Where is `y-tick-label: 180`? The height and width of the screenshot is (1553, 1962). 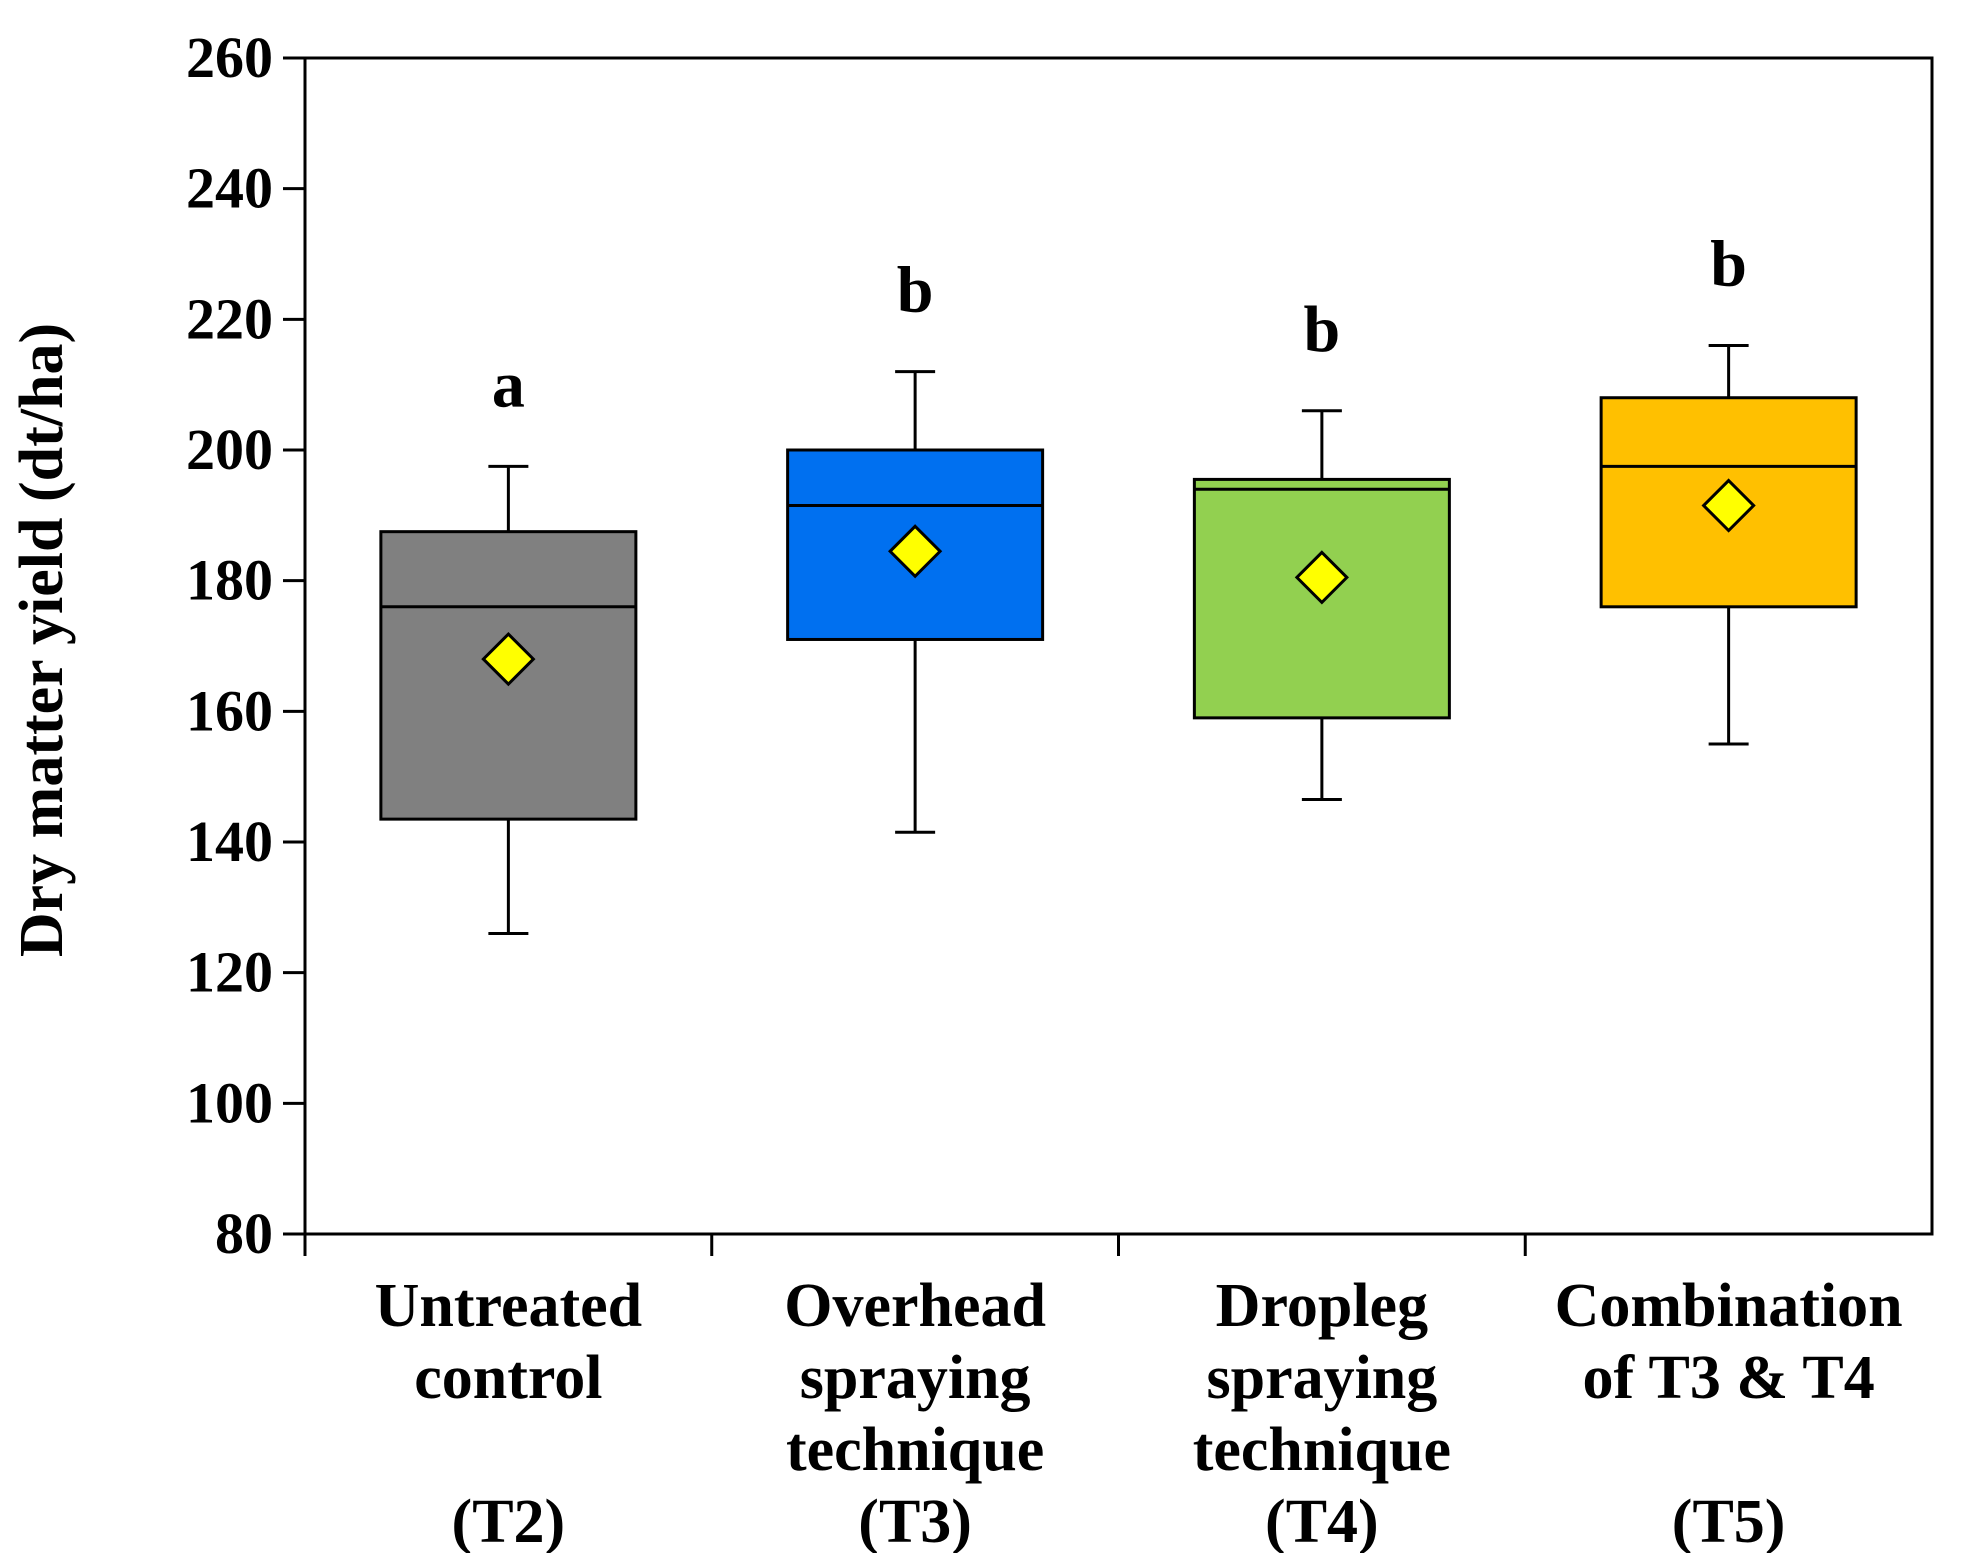
y-tick-label: 180 is located at coordinates (229, 580).